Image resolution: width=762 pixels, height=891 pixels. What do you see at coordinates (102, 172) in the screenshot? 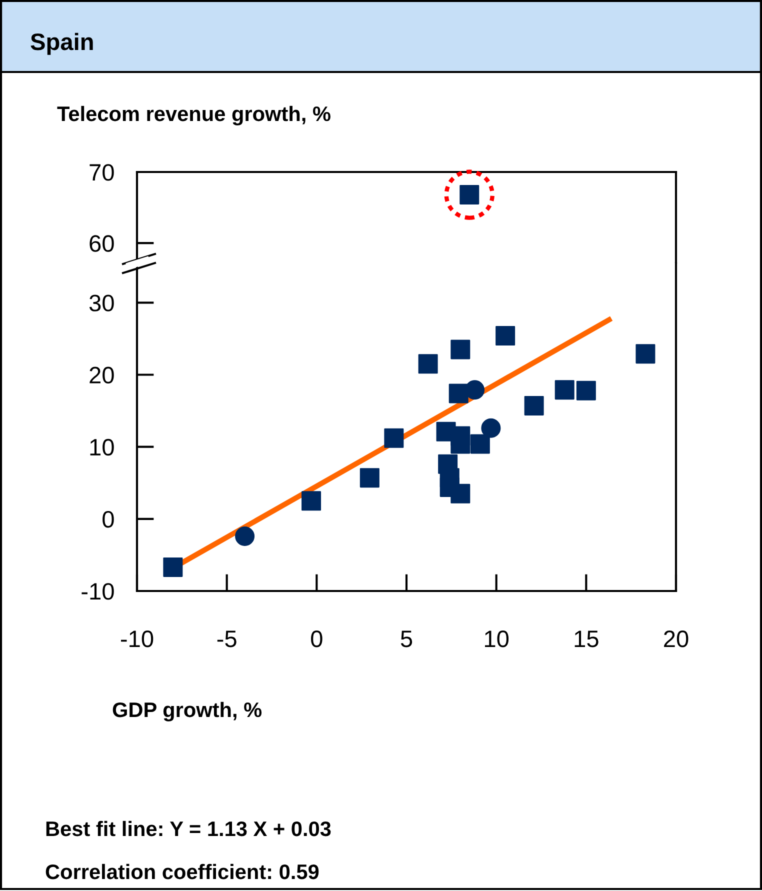
I see `y-tick-label: 70` at bounding box center [102, 172].